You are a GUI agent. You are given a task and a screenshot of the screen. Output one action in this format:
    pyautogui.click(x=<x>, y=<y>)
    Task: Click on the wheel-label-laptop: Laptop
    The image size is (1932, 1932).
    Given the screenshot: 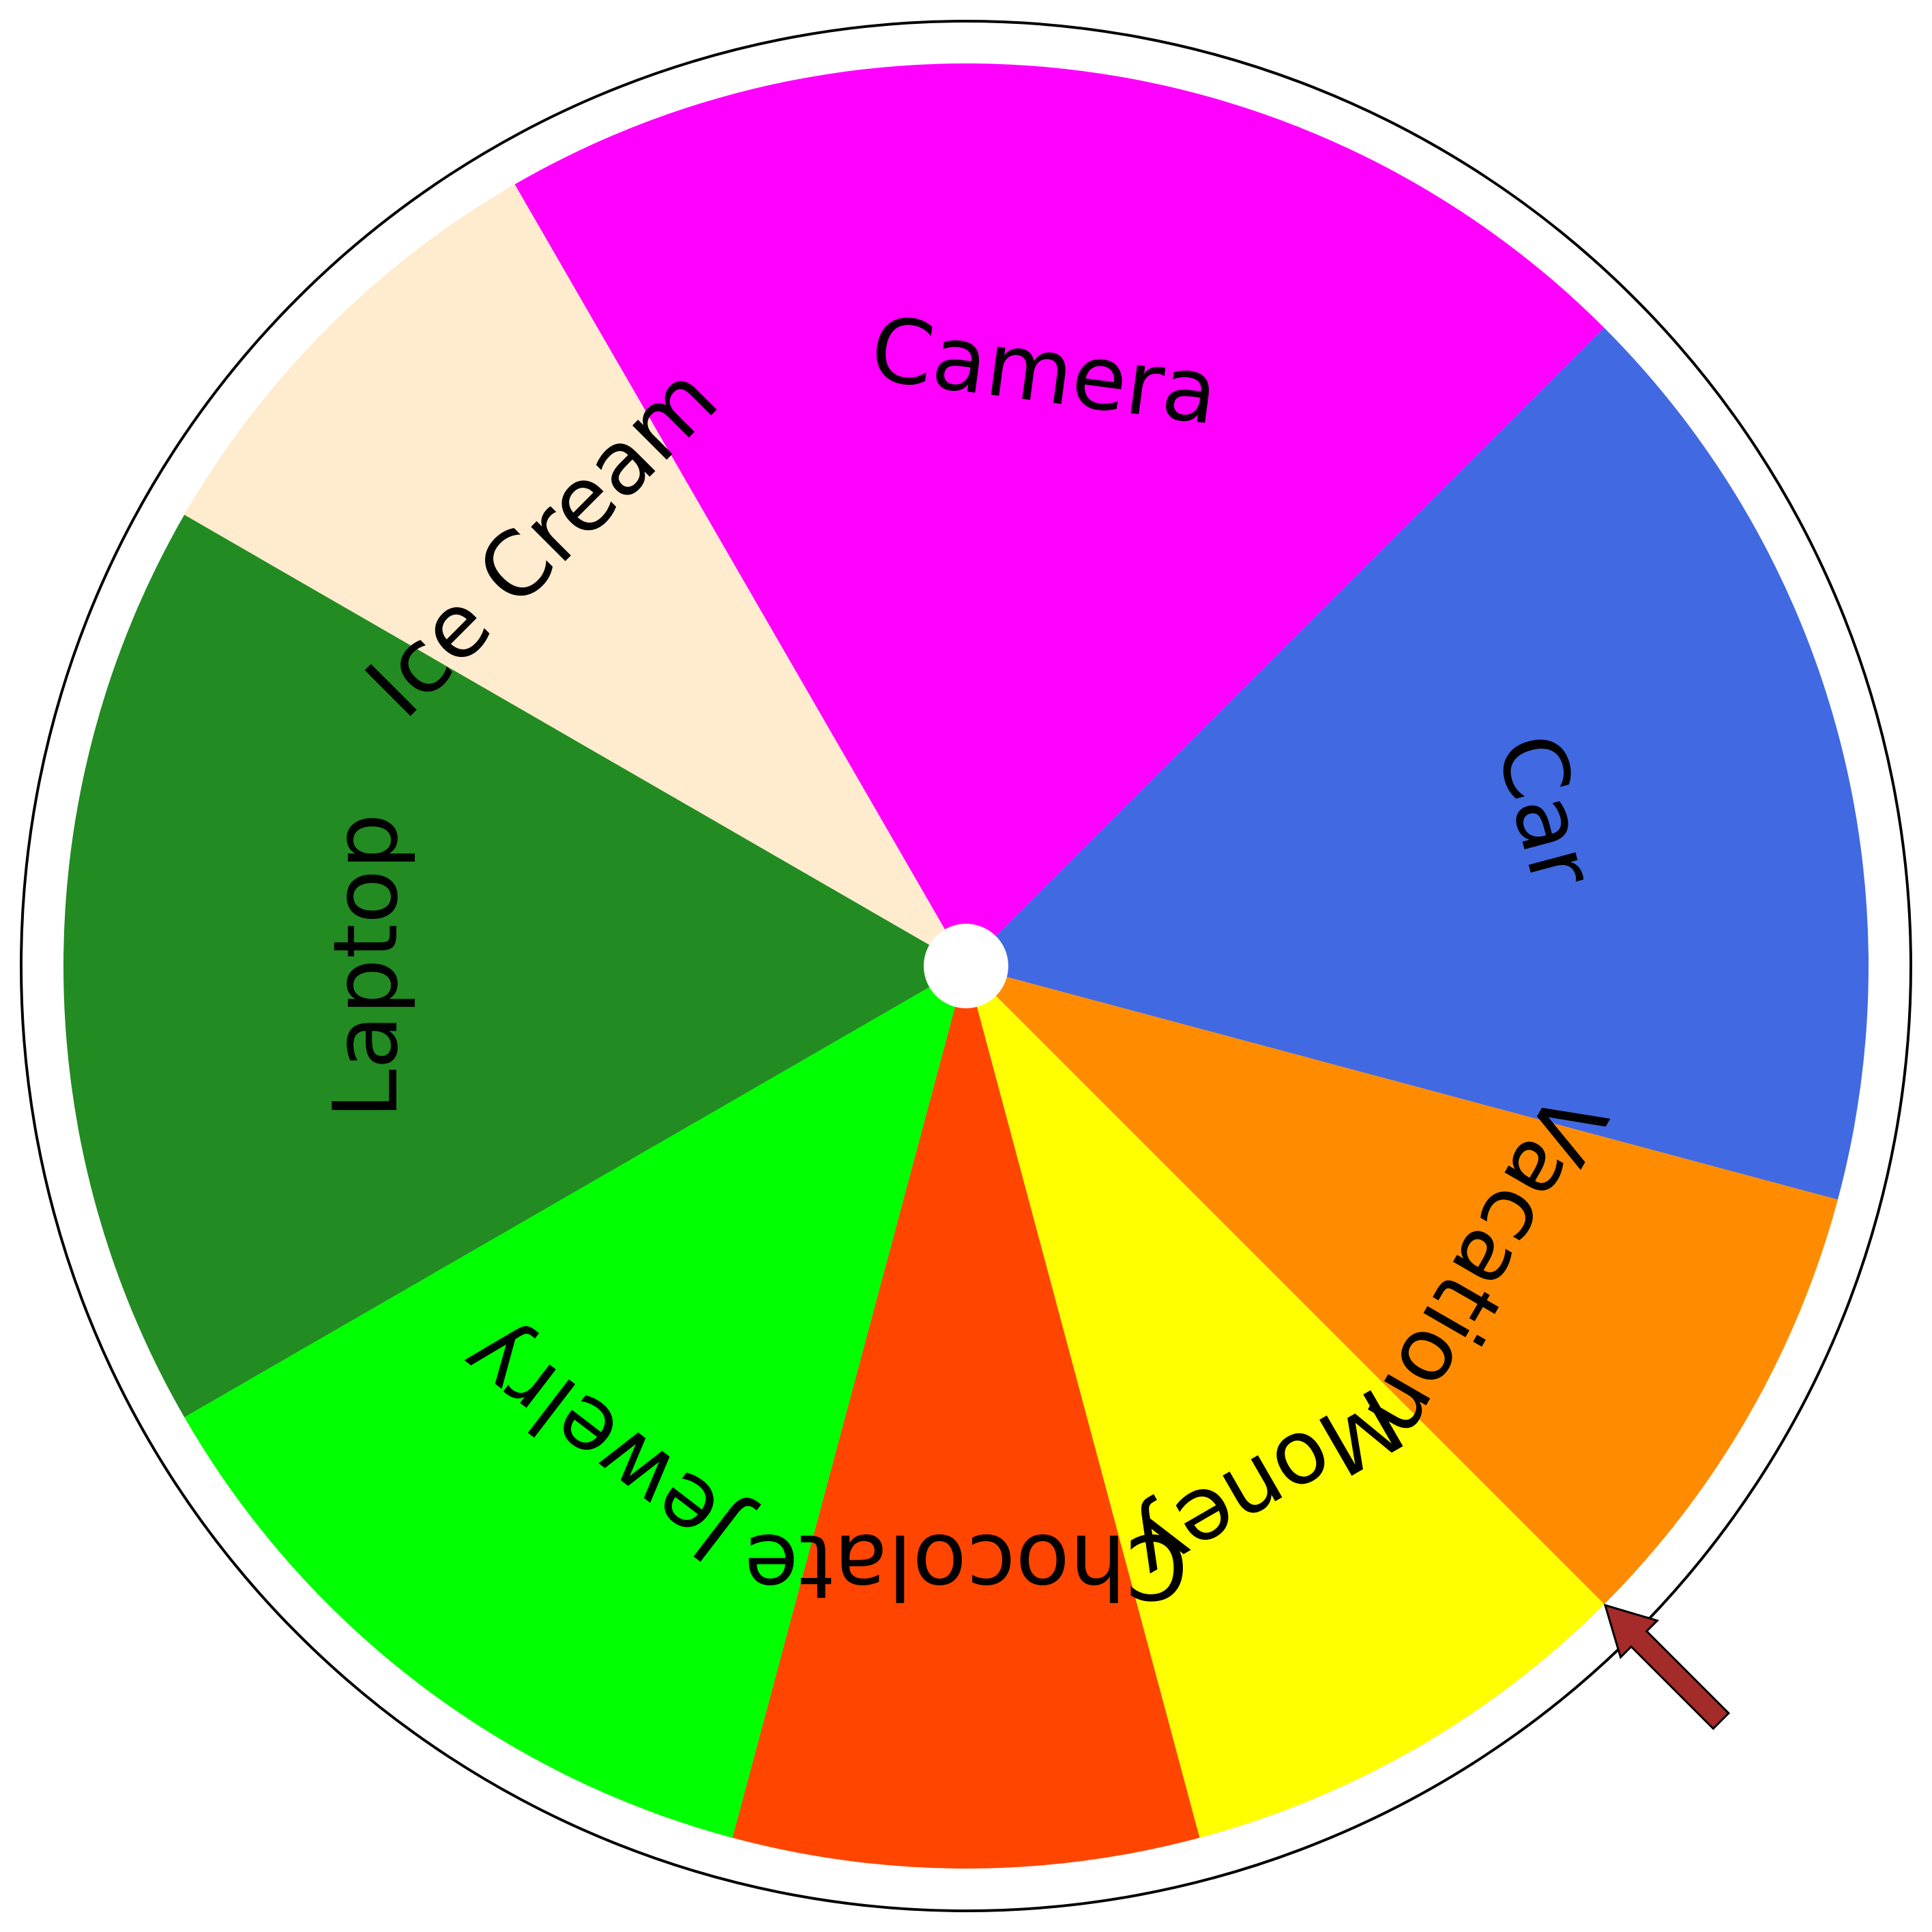 What is the action you would take?
    pyautogui.click(x=366, y=966)
    